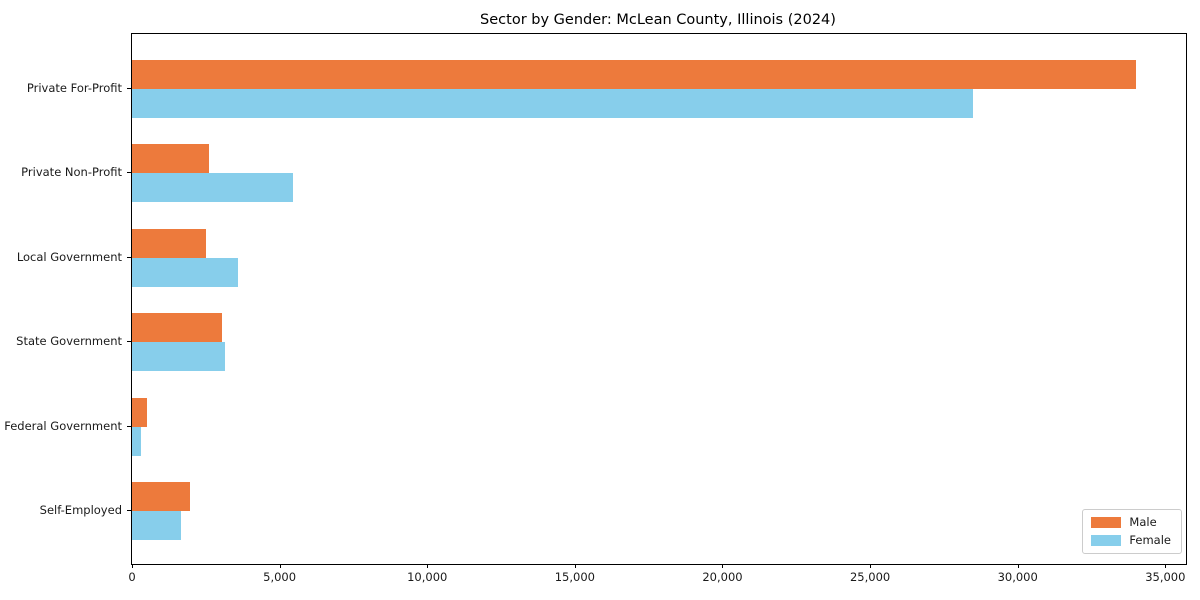 Image resolution: width=1200 pixels, height=600 pixels. Describe the element at coordinates (177, 328) in the screenshot. I see `bar-male-state-government` at that location.